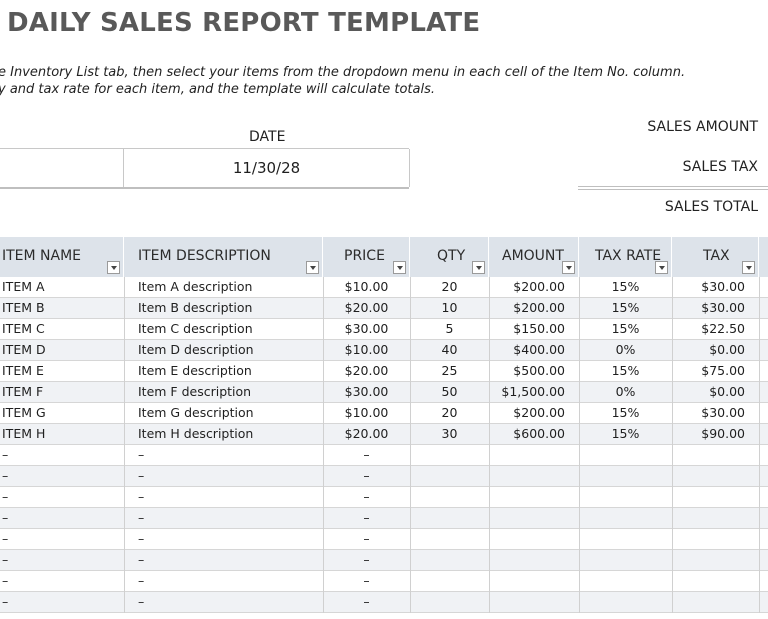  I want to click on cell-qty: 20, so click(449, 286).